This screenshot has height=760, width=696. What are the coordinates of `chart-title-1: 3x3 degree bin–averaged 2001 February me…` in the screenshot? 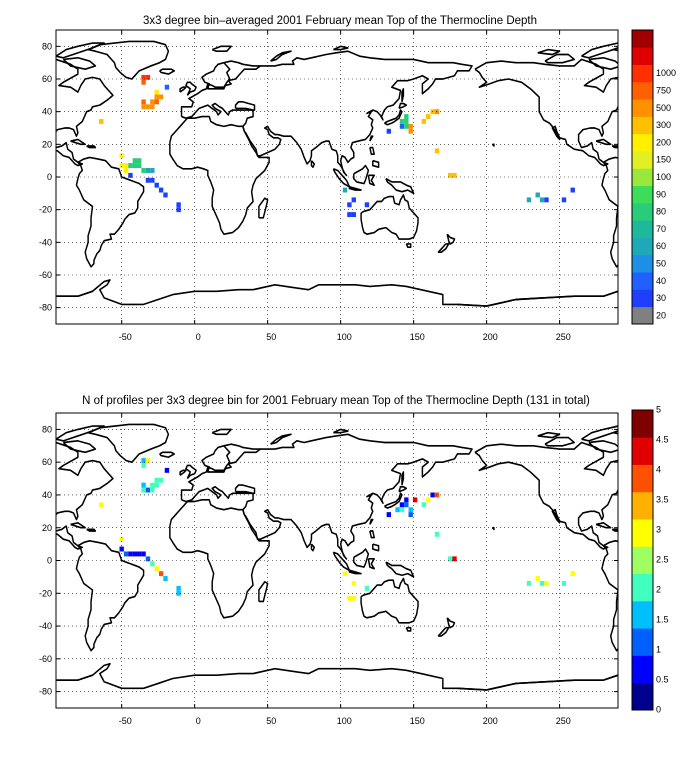 It's located at (340, 21).